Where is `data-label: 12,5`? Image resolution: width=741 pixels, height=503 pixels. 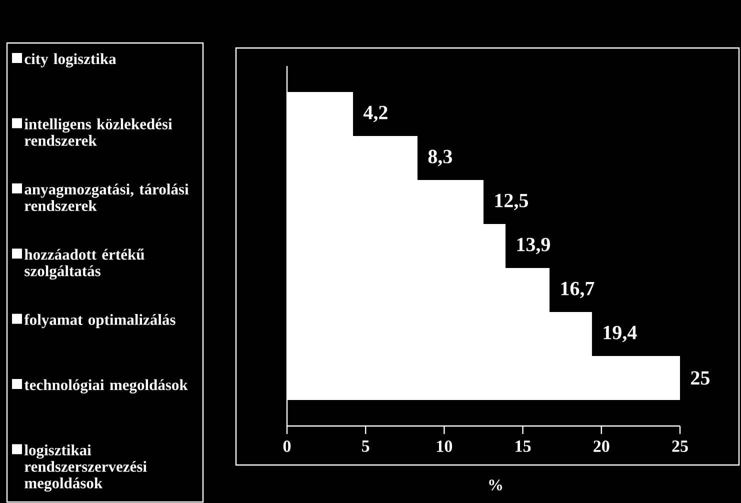
data-label: 12,5 is located at coordinates (511, 202).